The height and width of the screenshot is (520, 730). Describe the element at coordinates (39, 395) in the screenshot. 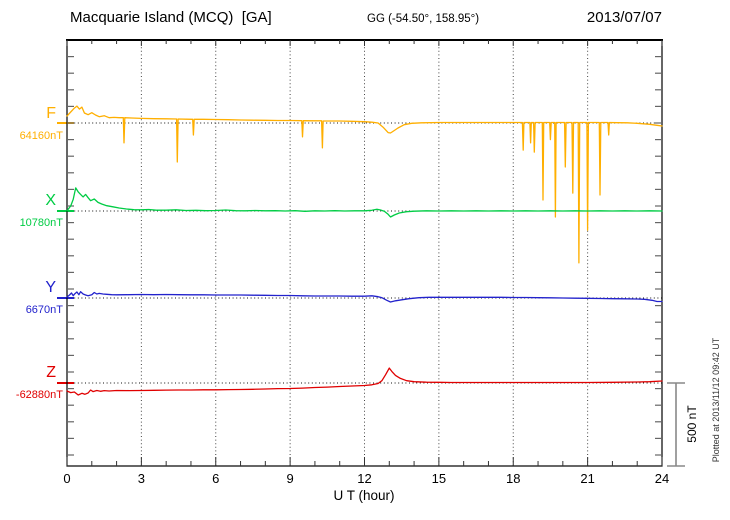

I see `series-baseline-Z: -62880nT` at that location.